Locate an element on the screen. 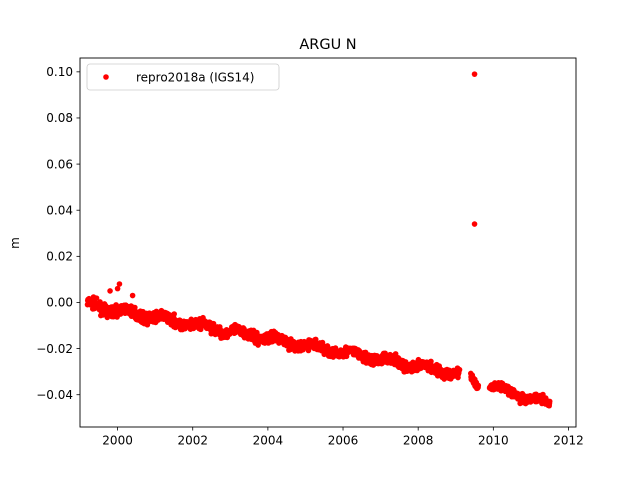 This screenshot has width=640, height=485. y-tick-label: 0.04 is located at coordinates (59, 210).